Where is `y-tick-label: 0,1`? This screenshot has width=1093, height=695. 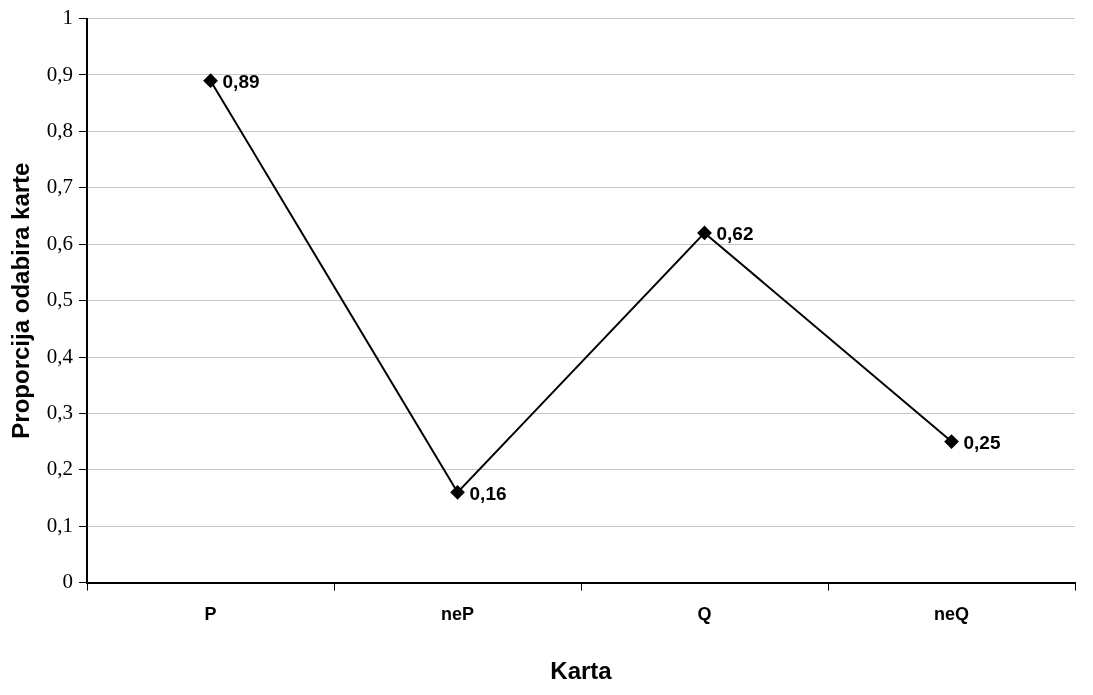 y-tick-label: 0,1 is located at coordinates (60, 524).